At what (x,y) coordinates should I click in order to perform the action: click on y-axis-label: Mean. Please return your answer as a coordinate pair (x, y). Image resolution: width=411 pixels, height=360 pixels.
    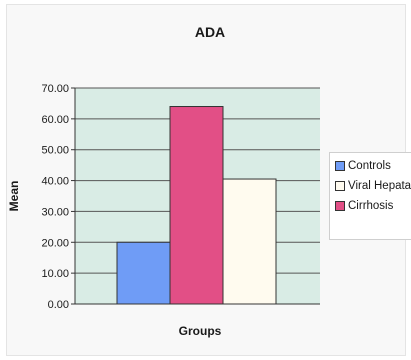
    Looking at the image, I should click on (14, 196).